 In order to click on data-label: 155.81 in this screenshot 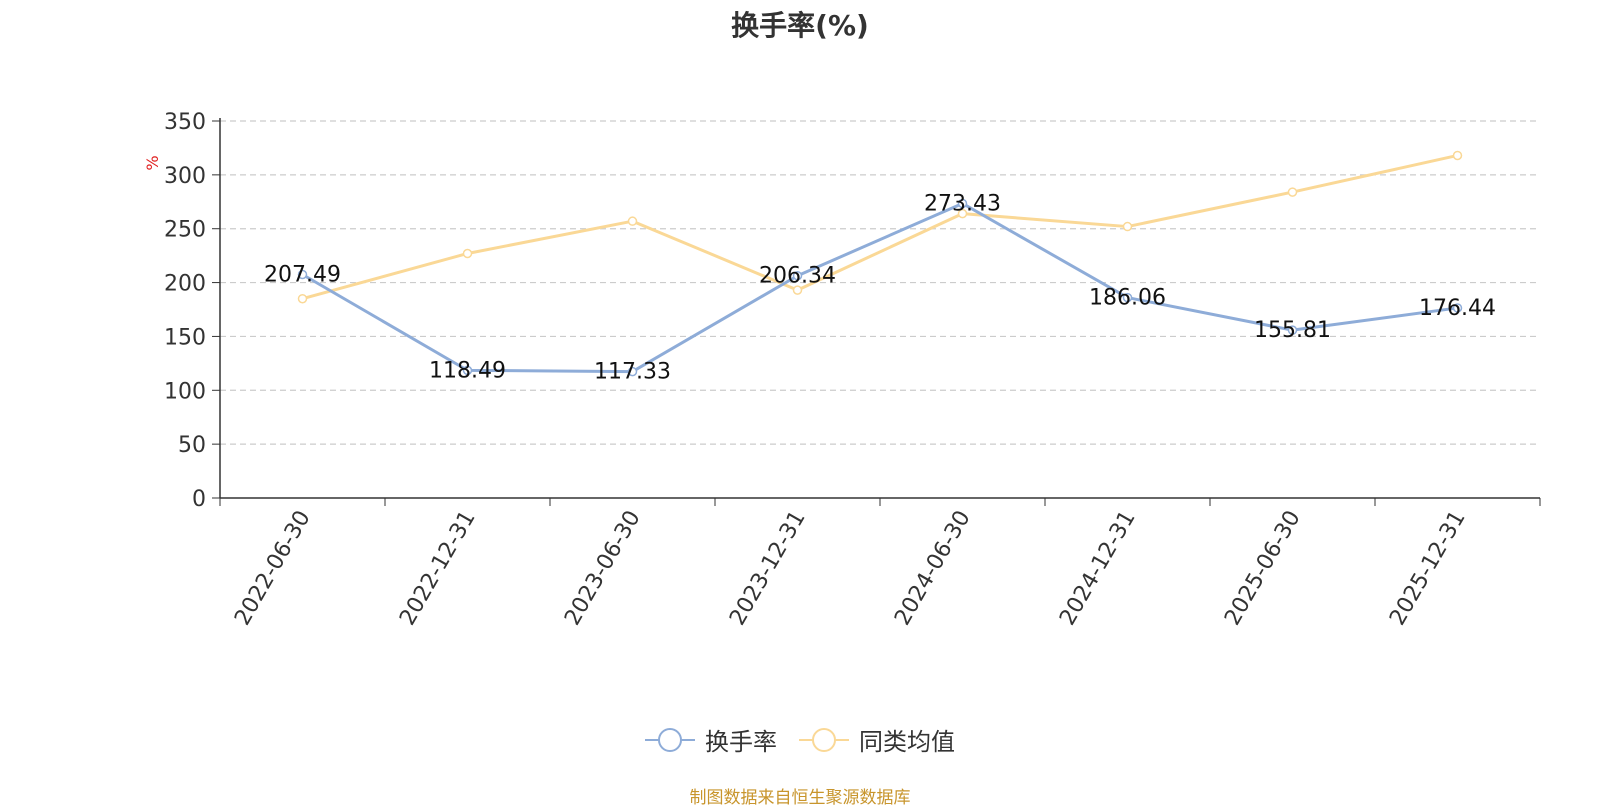, I will do `click(1292, 330)`.